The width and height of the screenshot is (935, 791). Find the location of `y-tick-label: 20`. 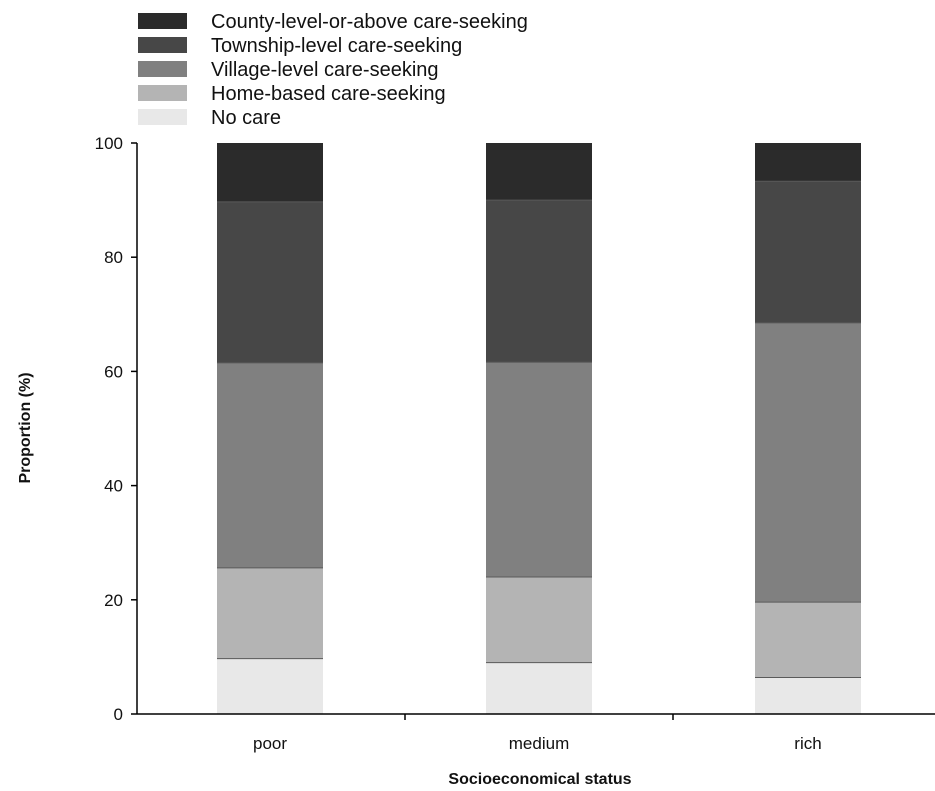

y-tick-label: 20 is located at coordinates (113, 600).